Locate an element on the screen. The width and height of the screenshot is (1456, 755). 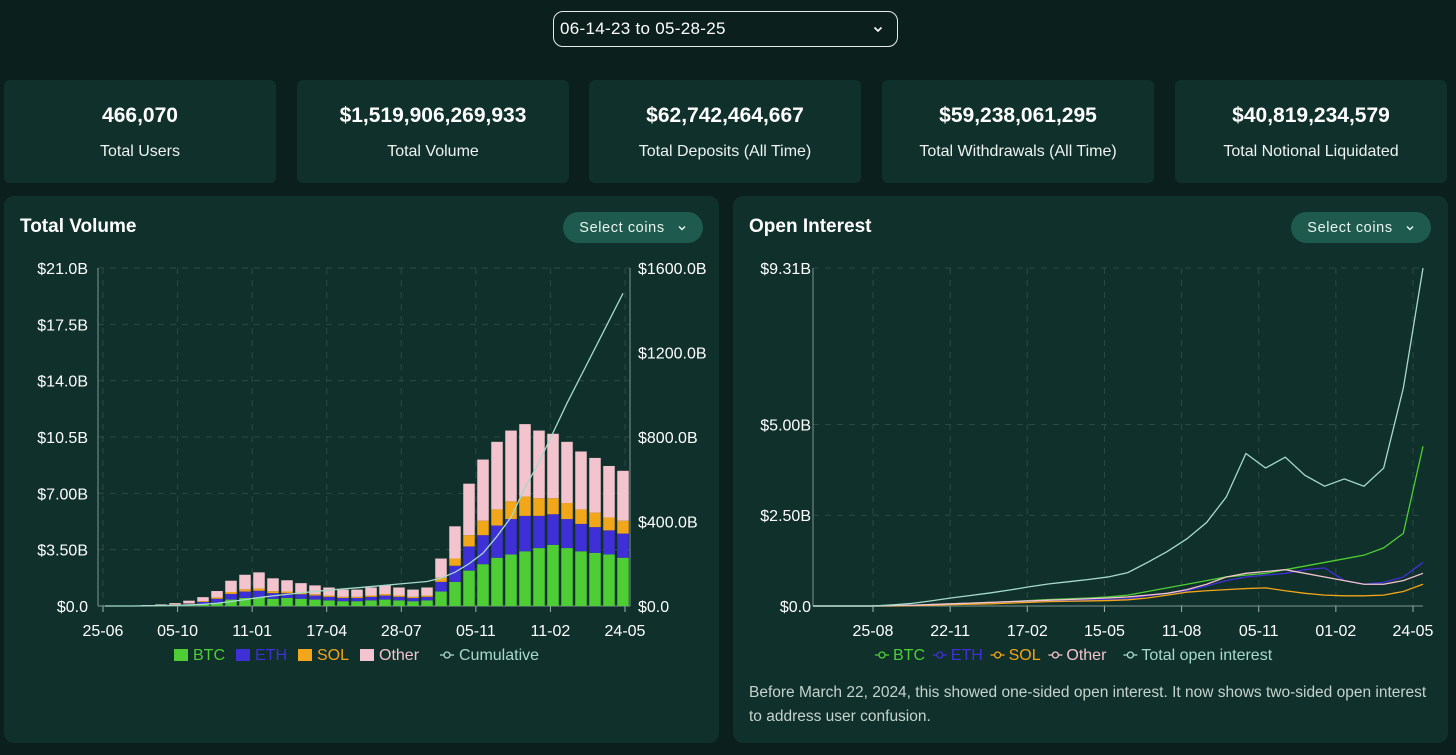
date-range-label: 06-14-23 to 05-28-25 is located at coordinates (643, 28).